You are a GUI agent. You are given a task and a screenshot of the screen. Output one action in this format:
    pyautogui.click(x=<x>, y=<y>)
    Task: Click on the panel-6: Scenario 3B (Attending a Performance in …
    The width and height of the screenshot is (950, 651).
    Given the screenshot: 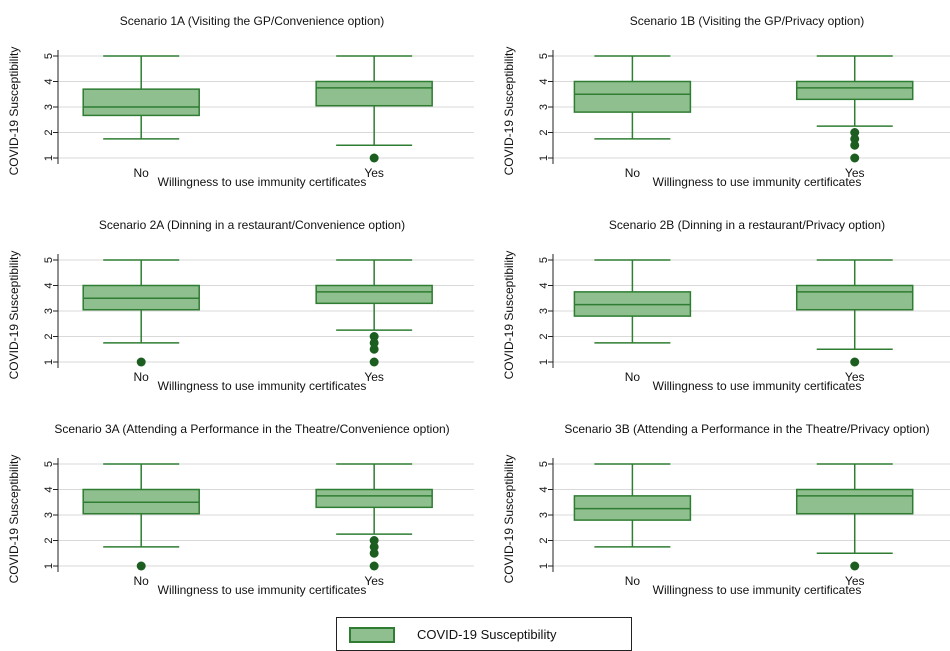 What is the action you would take?
    pyautogui.click(x=726, y=509)
    